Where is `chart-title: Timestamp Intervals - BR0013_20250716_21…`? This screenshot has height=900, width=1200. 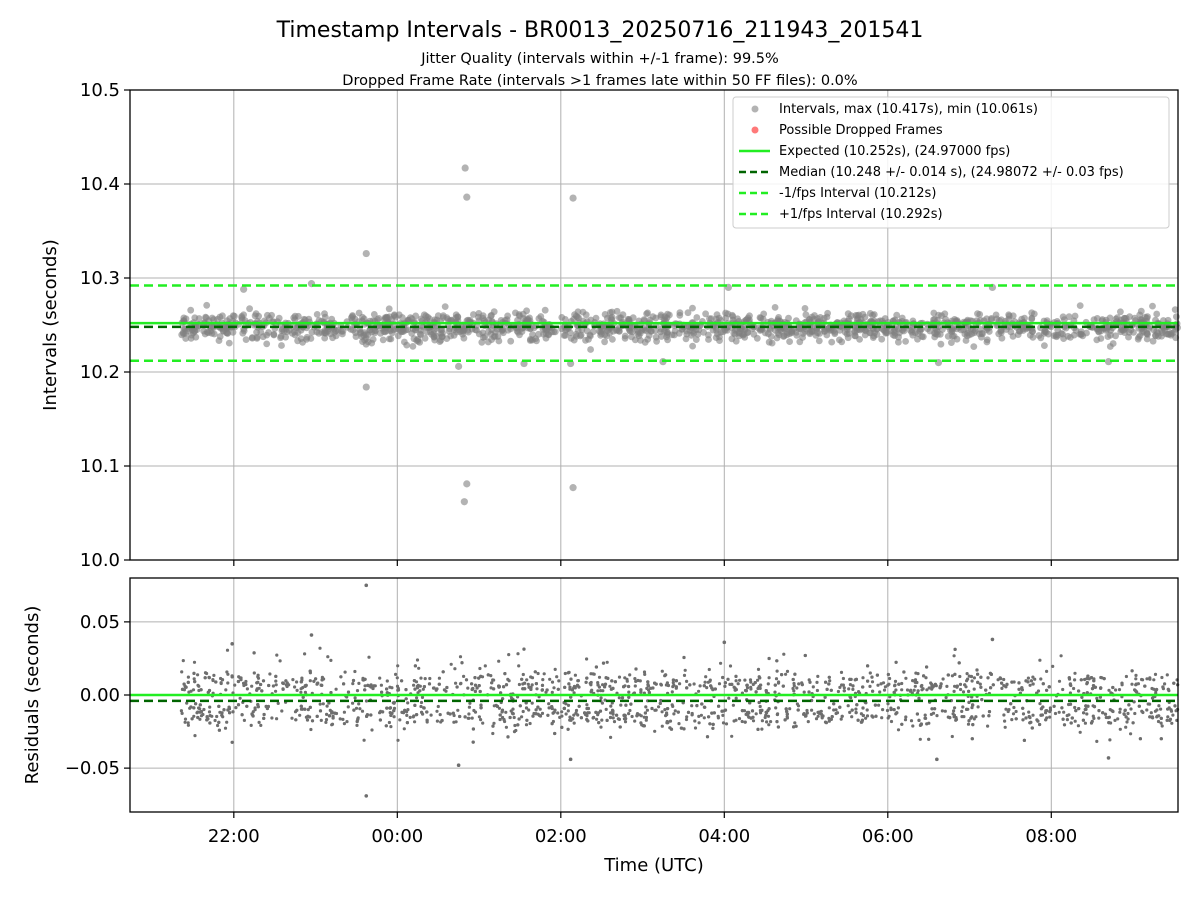
chart-title: Timestamp Intervals - BR0013_20250716_21… is located at coordinates (600, 30).